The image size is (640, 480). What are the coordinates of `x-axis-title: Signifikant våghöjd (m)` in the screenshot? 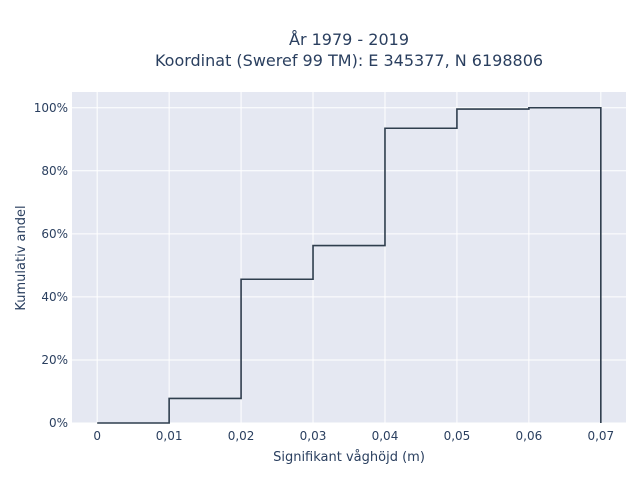 It's located at (349, 457).